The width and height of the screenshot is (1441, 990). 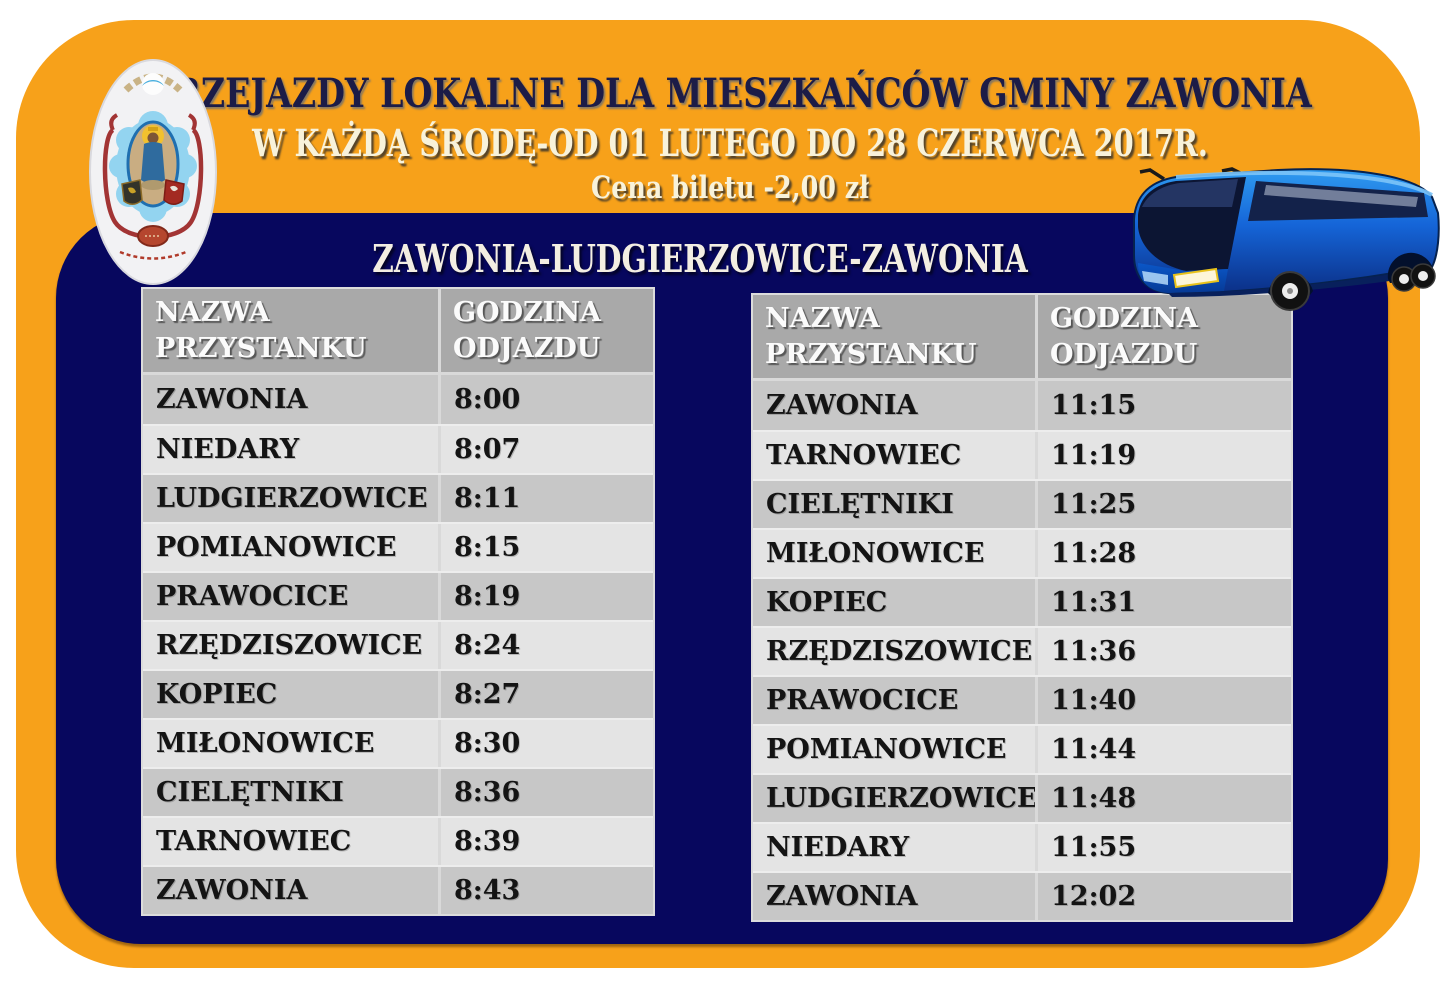 I want to click on table-row: MIŁONOWICE 8:30, so click(x=398, y=742).